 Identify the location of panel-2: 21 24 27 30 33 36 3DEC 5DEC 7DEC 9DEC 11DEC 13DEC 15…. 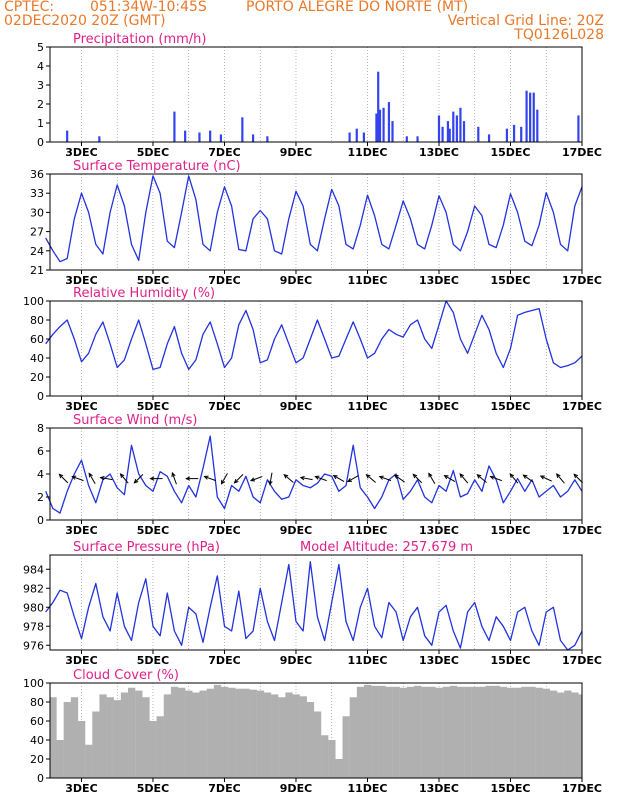
(316, 223).